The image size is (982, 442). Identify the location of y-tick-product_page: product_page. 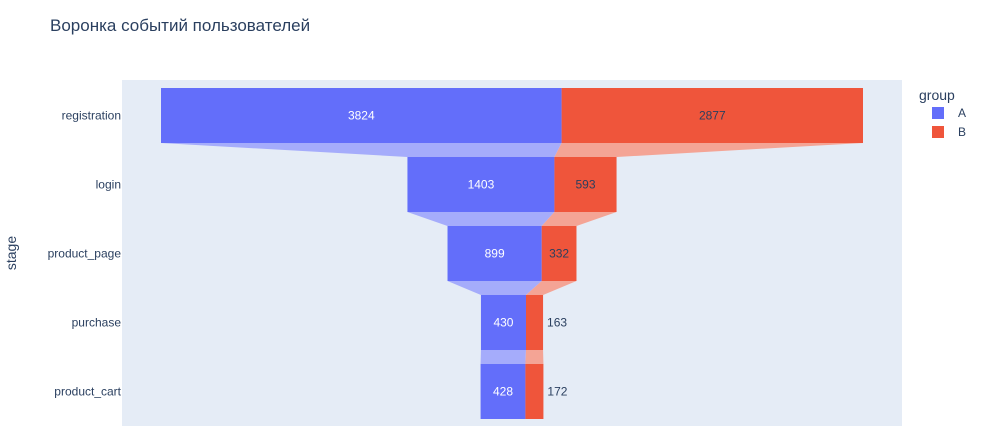
(85, 254).